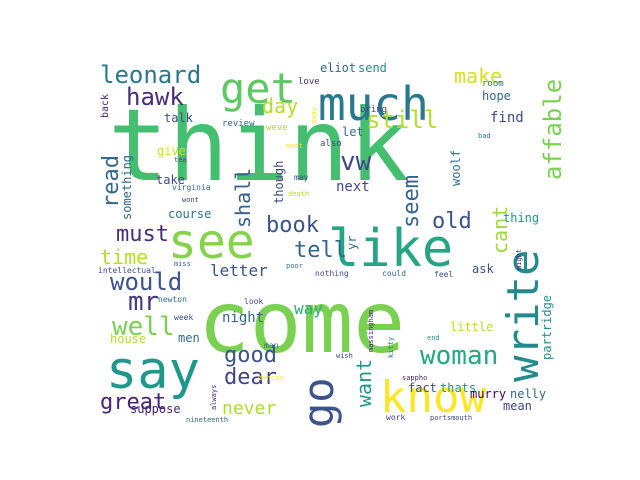 The height and width of the screenshot is (480, 640). I want to click on word-thing: thing, so click(521, 218).